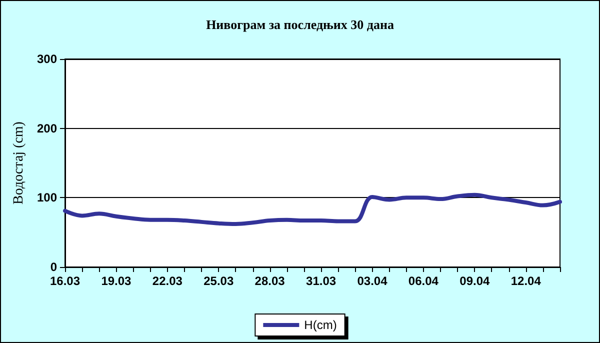 The image size is (600, 343). What do you see at coordinates (116, 281) in the screenshot?
I see `x-tick-label: 19.03` at bounding box center [116, 281].